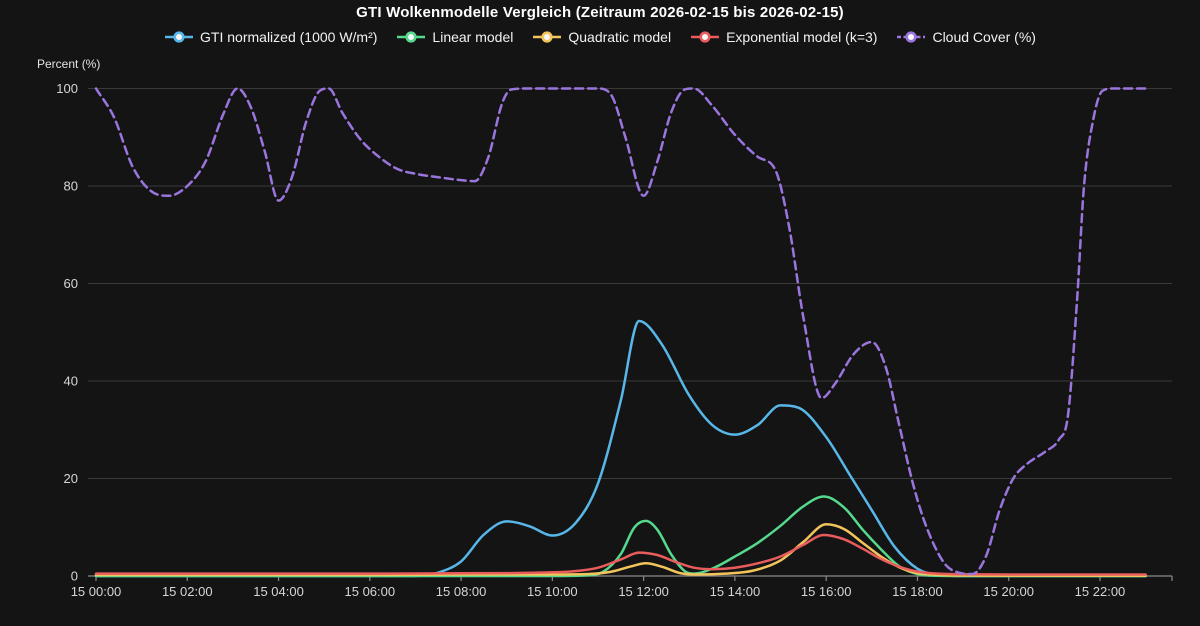 The image size is (1200, 626). Describe the element at coordinates (179, 37) in the screenshot. I see `legend-marker-gti-normalized` at that location.